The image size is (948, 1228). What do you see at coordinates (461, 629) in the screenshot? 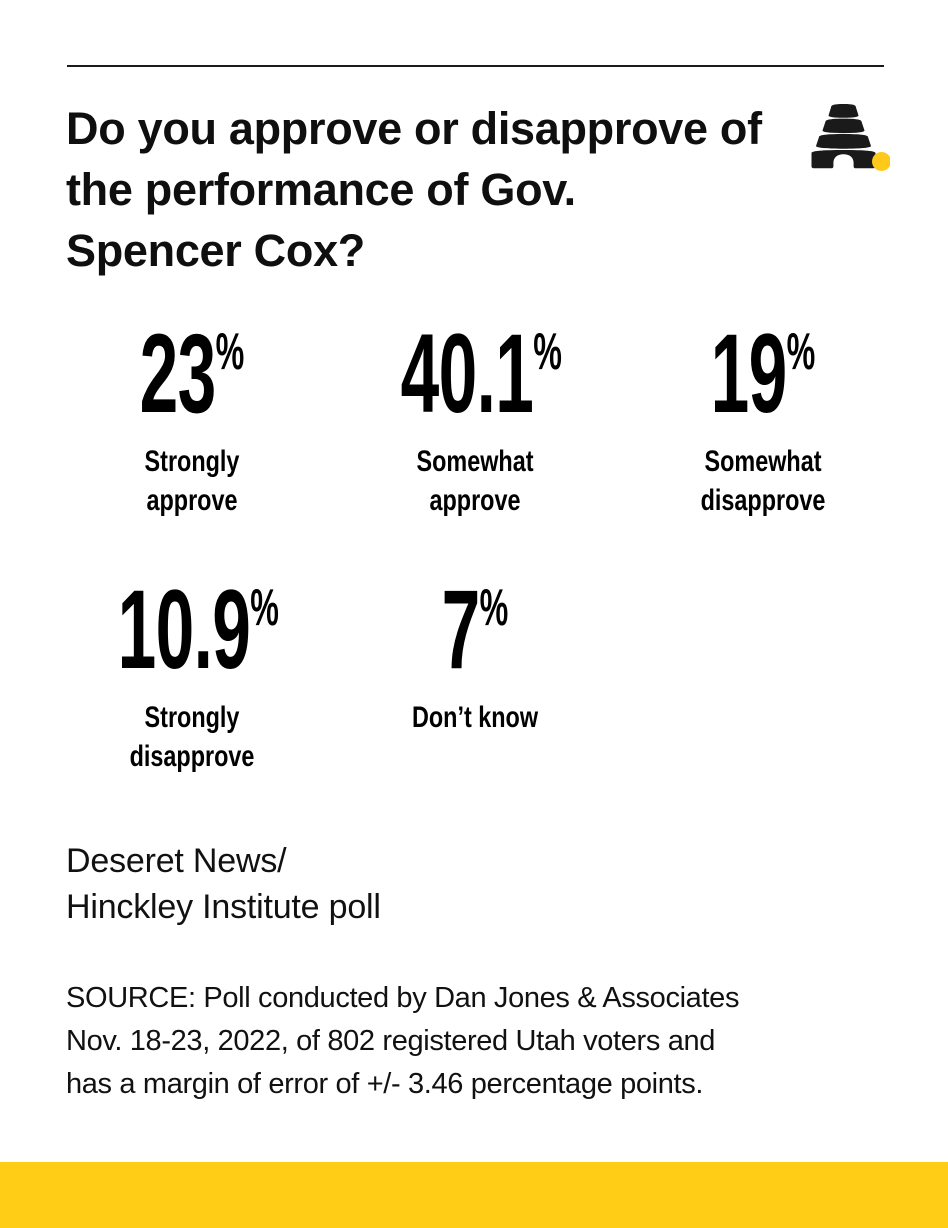
I see `stat-number: 7` at bounding box center [461, 629].